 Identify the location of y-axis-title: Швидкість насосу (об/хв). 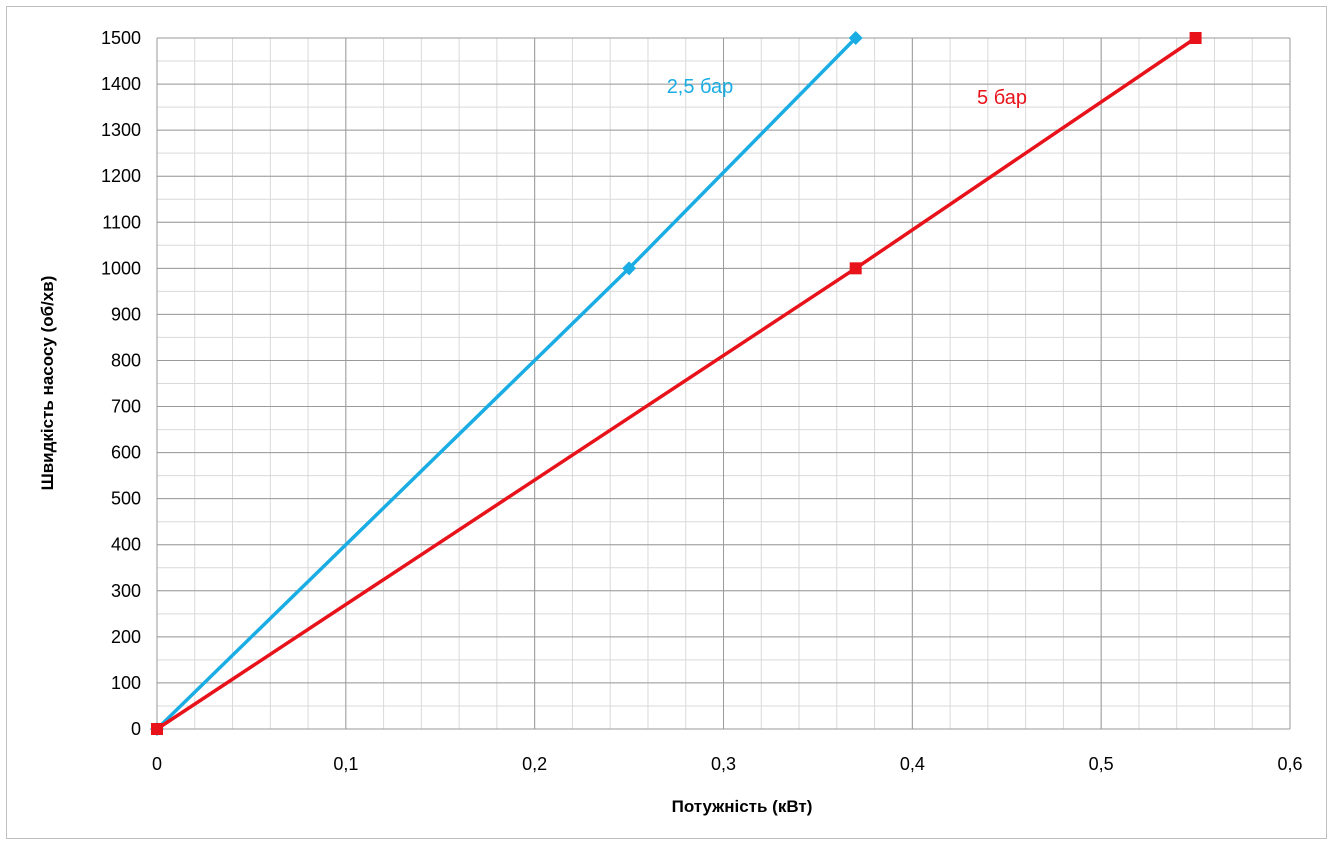
(47, 383).